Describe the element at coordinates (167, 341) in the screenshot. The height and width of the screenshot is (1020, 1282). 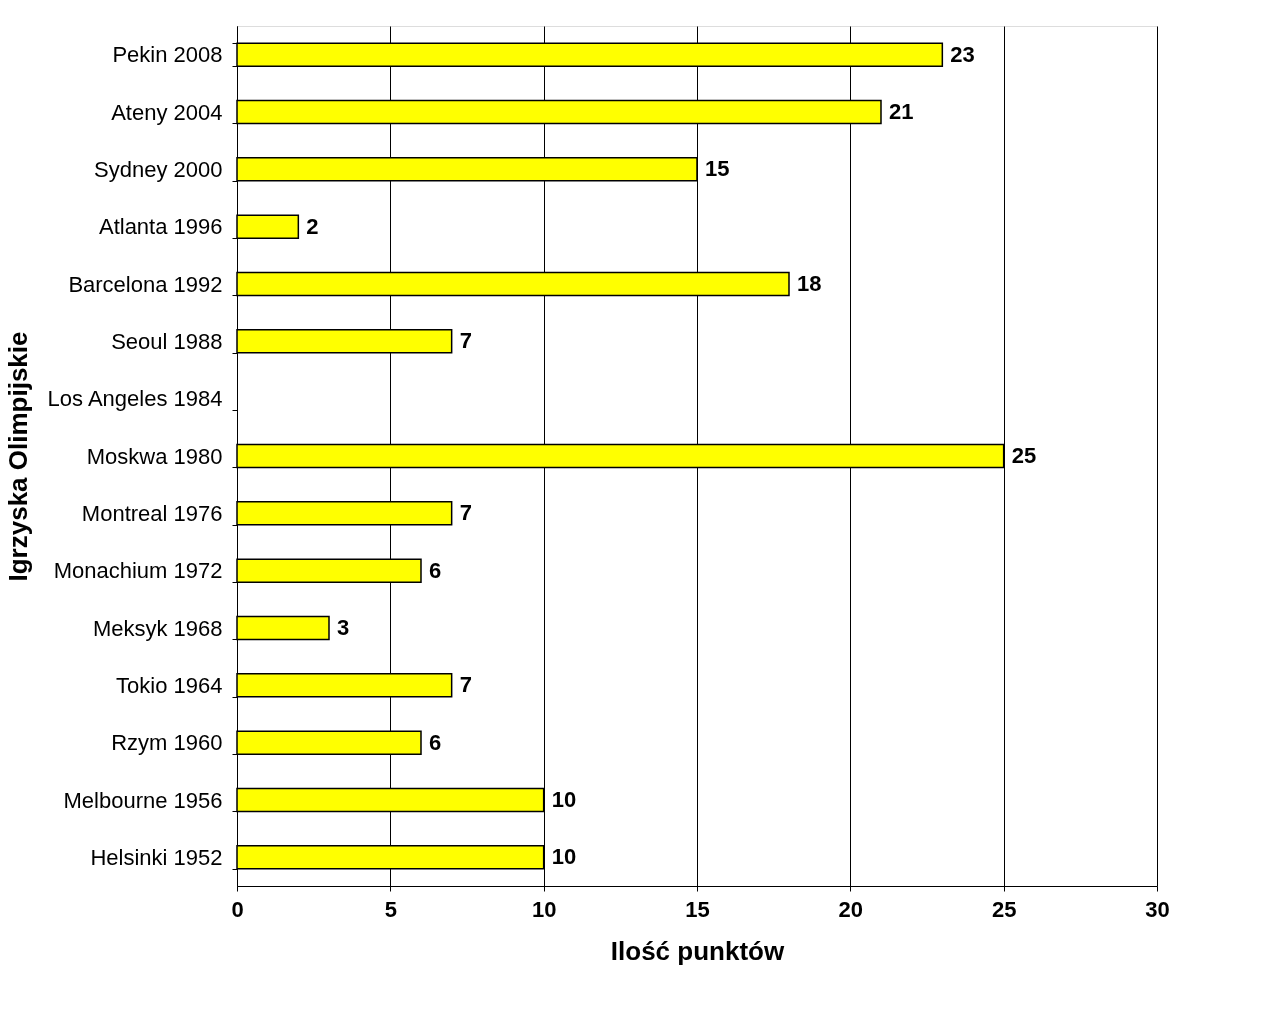
I see `y-tick-label: Seoul 1988` at that location.